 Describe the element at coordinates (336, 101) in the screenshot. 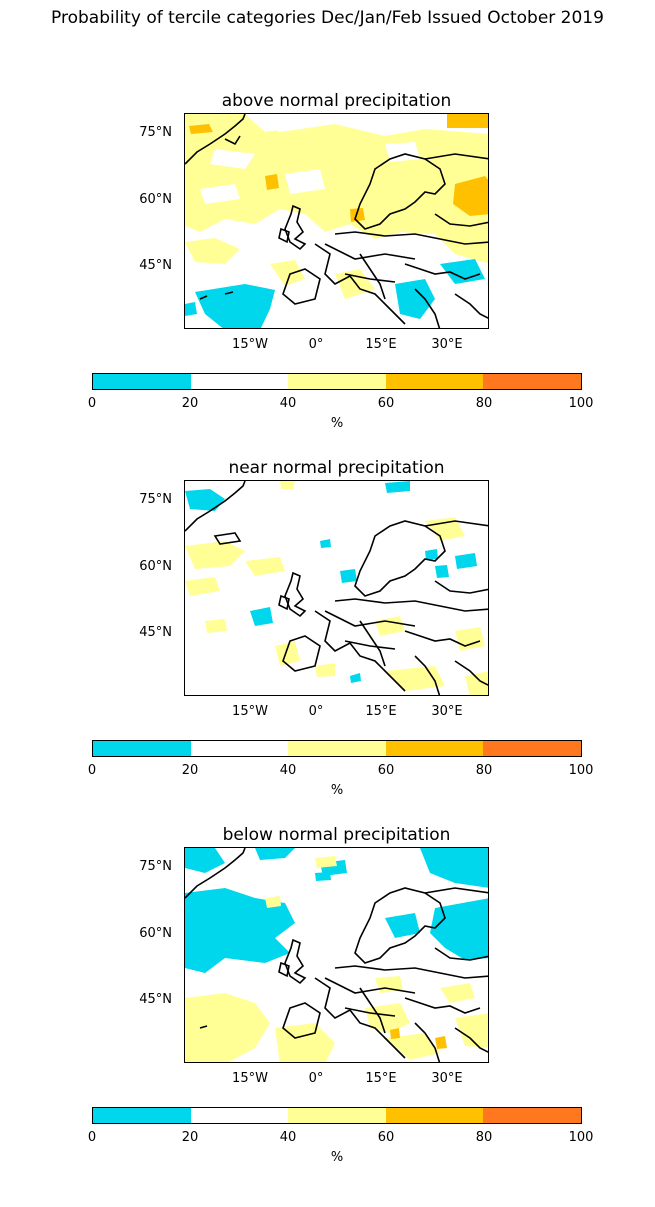

I see `panel-title: above normal precipitation` at that location.